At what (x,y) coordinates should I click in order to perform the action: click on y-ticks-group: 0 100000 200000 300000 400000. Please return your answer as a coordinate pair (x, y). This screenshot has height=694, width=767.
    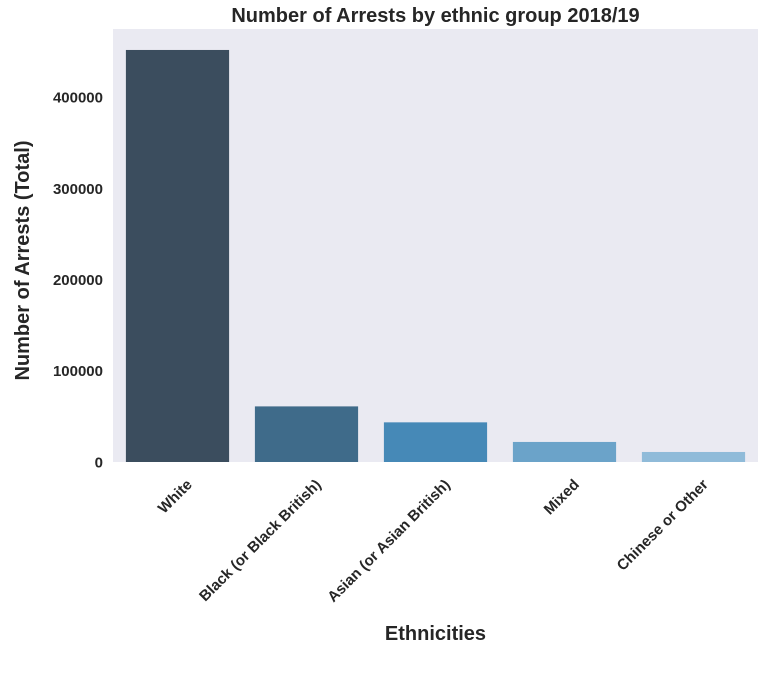
    Looking at the image, I should click on (78, 281).